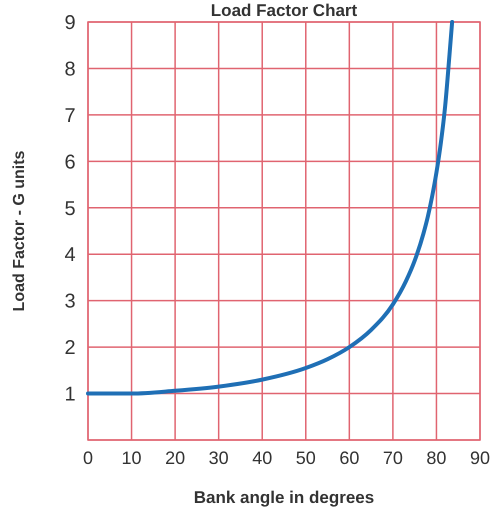 The image size is (494, 515). Describe the element at coordinates (70, 115) in the screenshot. I see `y-tick-label: 7` at that location.